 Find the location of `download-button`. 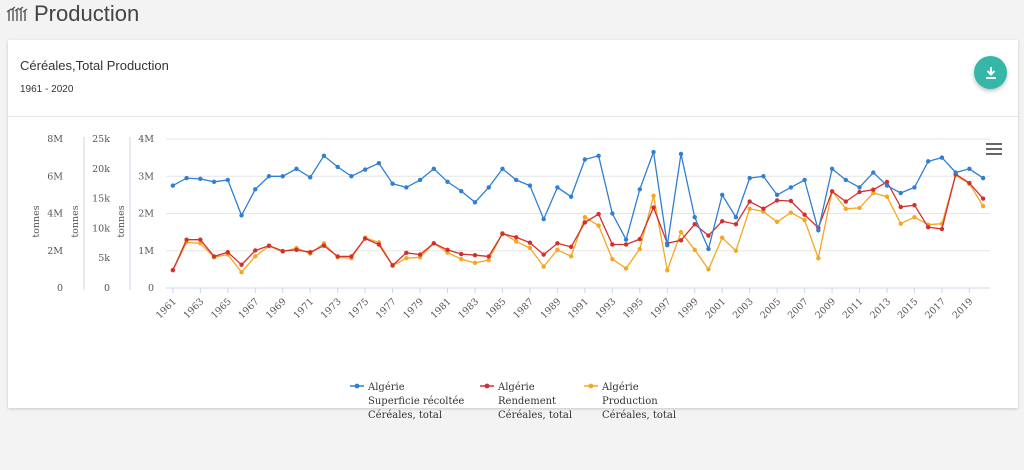

download-button is located at coordinates (990, 72).